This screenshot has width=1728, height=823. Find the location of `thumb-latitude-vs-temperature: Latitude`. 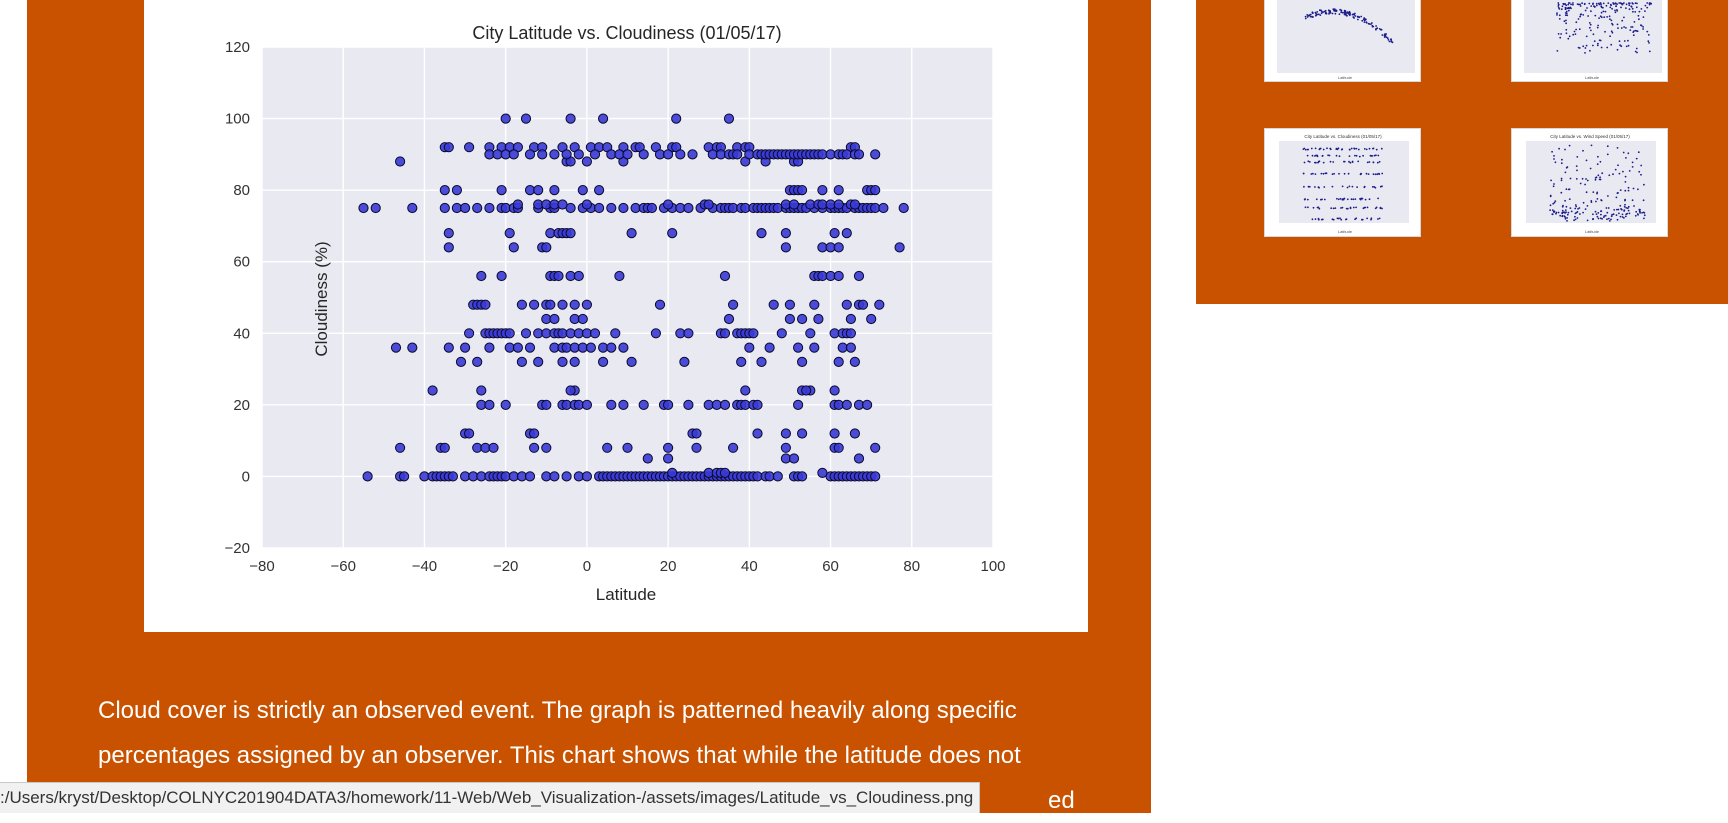

thumb-latitude-vs-temperature: Latitude is located at coordinates (1342, 41).